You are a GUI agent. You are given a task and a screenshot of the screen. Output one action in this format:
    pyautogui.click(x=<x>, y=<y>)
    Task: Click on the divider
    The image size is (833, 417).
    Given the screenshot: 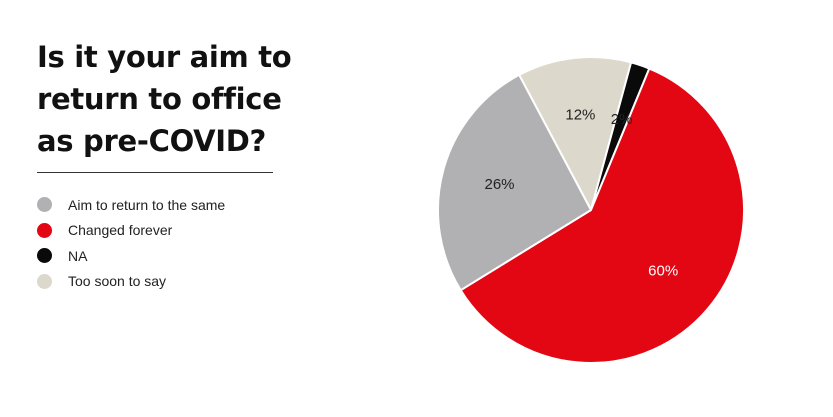 What is the action you would take?
    pyautogui.click(x=155, y=172)
    